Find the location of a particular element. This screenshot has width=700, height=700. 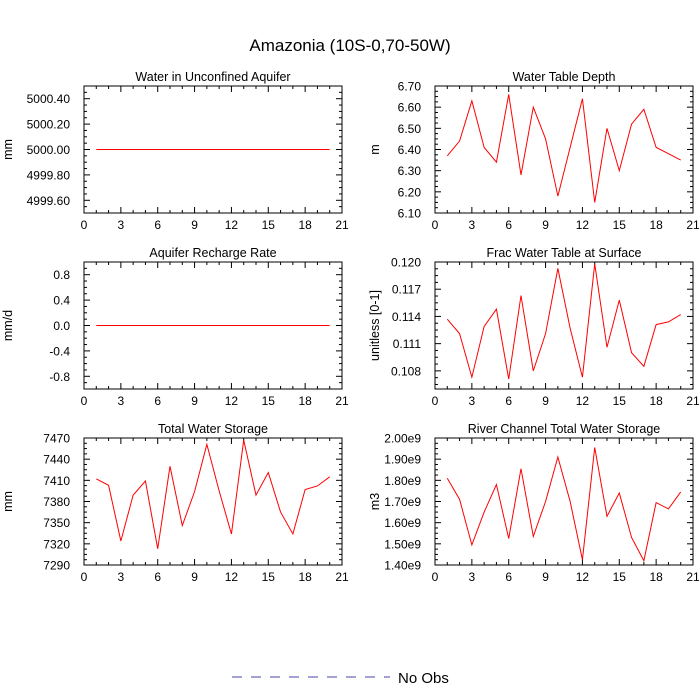

y-tick-label: 0.117 is located at coordinates (406, 290).